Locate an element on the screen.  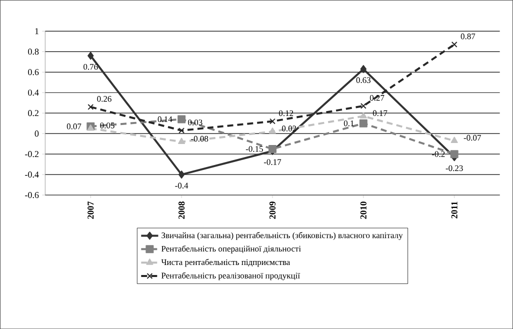
data-label: 0.1 is located at coordinates (349, 123).